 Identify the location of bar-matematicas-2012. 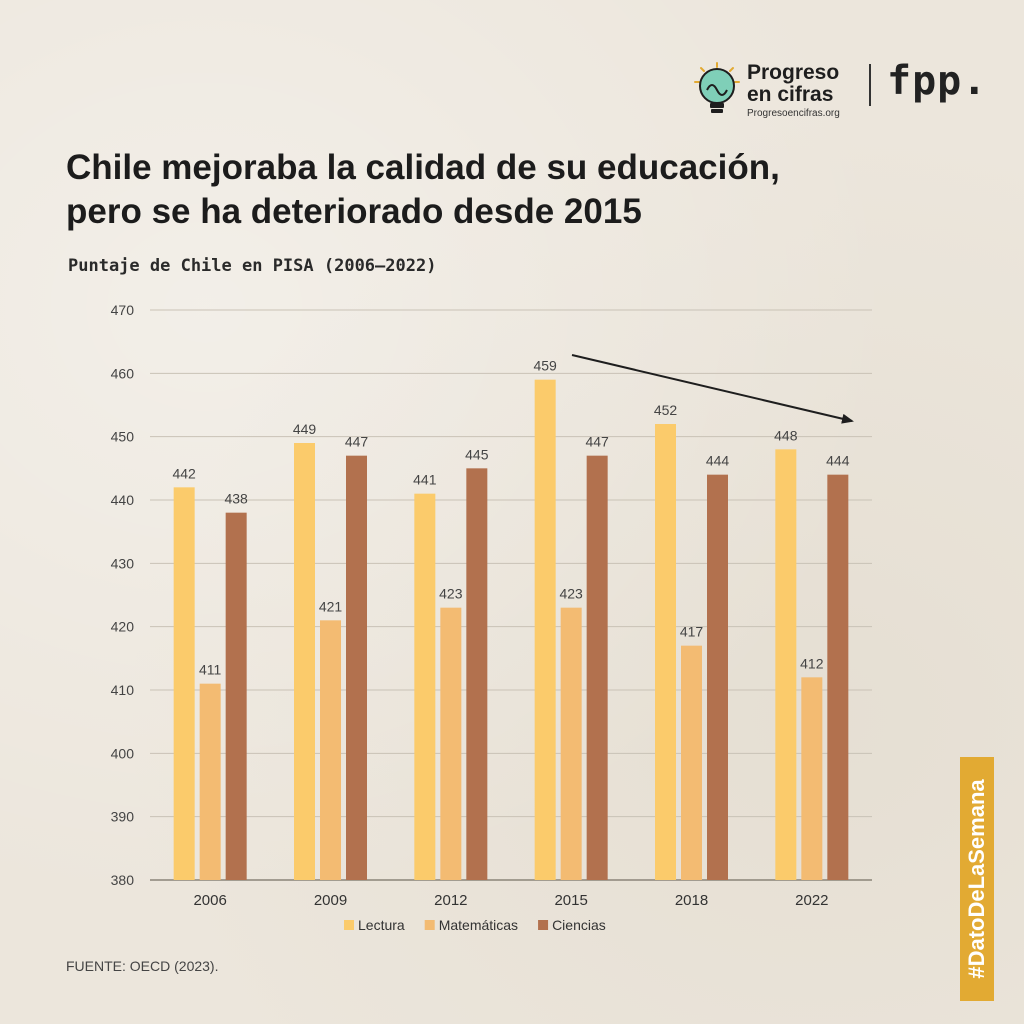
(451, 743).